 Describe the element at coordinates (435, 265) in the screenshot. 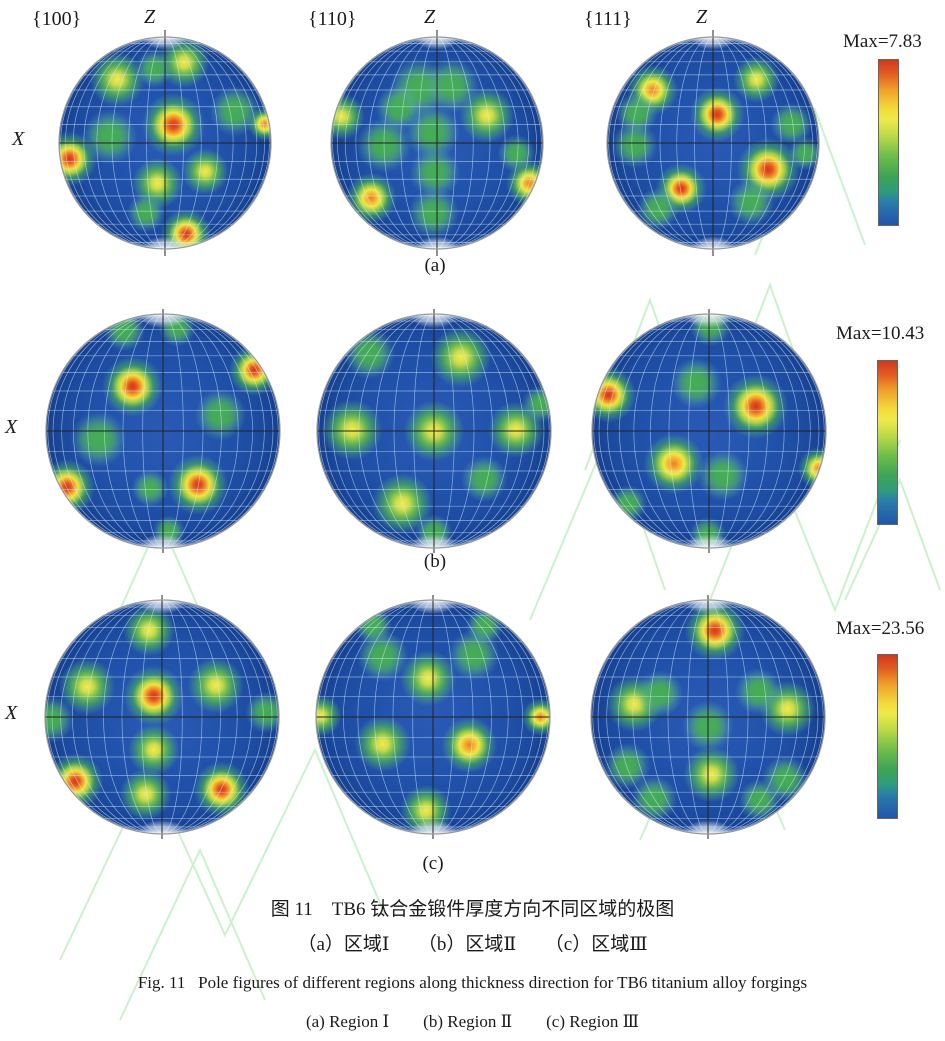

I see `row-label-a: (a)` at that location.